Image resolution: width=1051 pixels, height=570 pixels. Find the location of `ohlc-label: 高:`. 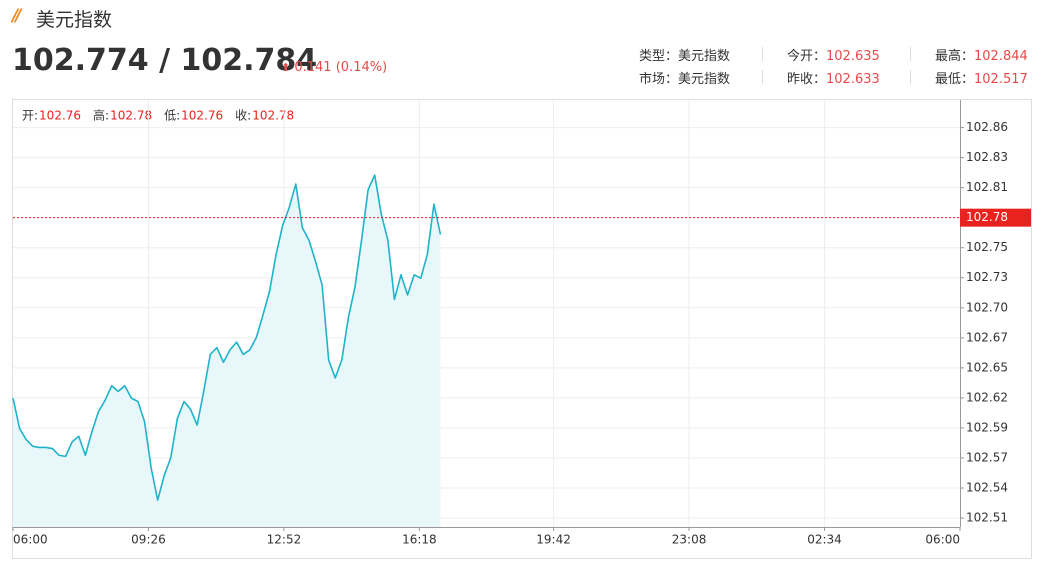

ohlc-label: 高: is located at coordinates (101, 115).